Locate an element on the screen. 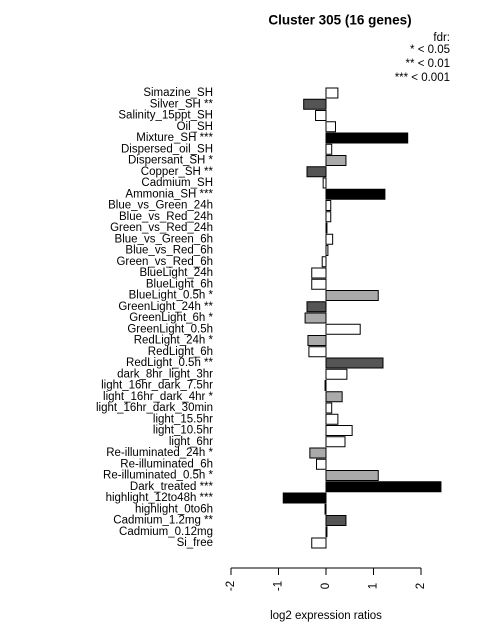 The height and width of the screenshot is (640, 480). y-tick-label: Cadmium_1.2mg ** is located at coordinates (163, 521).